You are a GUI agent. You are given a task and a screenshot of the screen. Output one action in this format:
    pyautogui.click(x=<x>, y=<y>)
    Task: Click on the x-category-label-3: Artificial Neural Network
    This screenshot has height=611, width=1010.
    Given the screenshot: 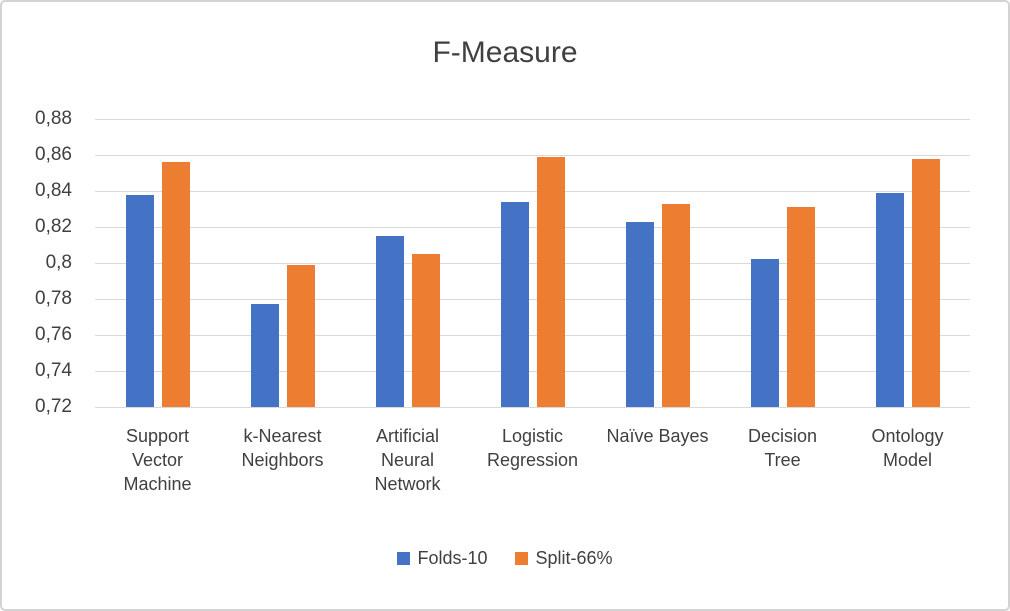 What is the action you would take?
    pyautogui.click(x=407, y=460)
    